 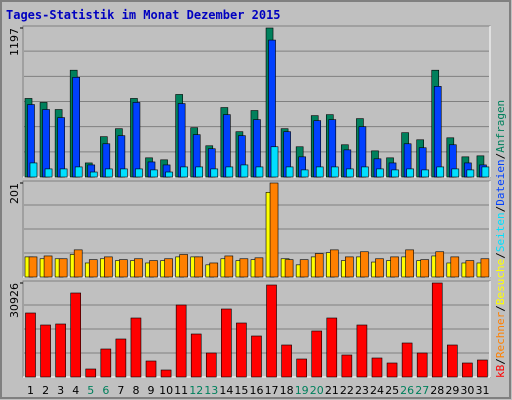 I want to click on x-tick-label: 4, so click(x=75, y=390).